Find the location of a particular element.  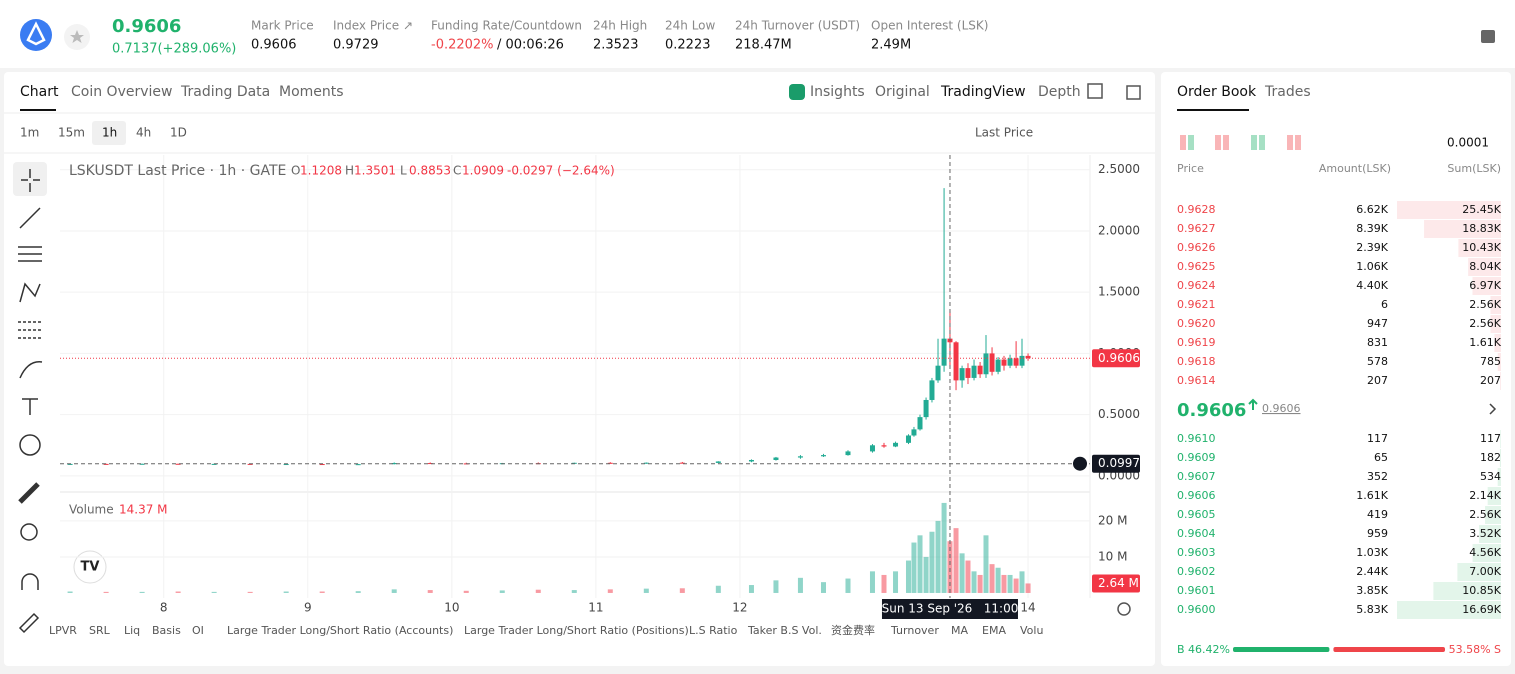

ob-mark-price: 0.9606 is located at coordinates (1281, 408).